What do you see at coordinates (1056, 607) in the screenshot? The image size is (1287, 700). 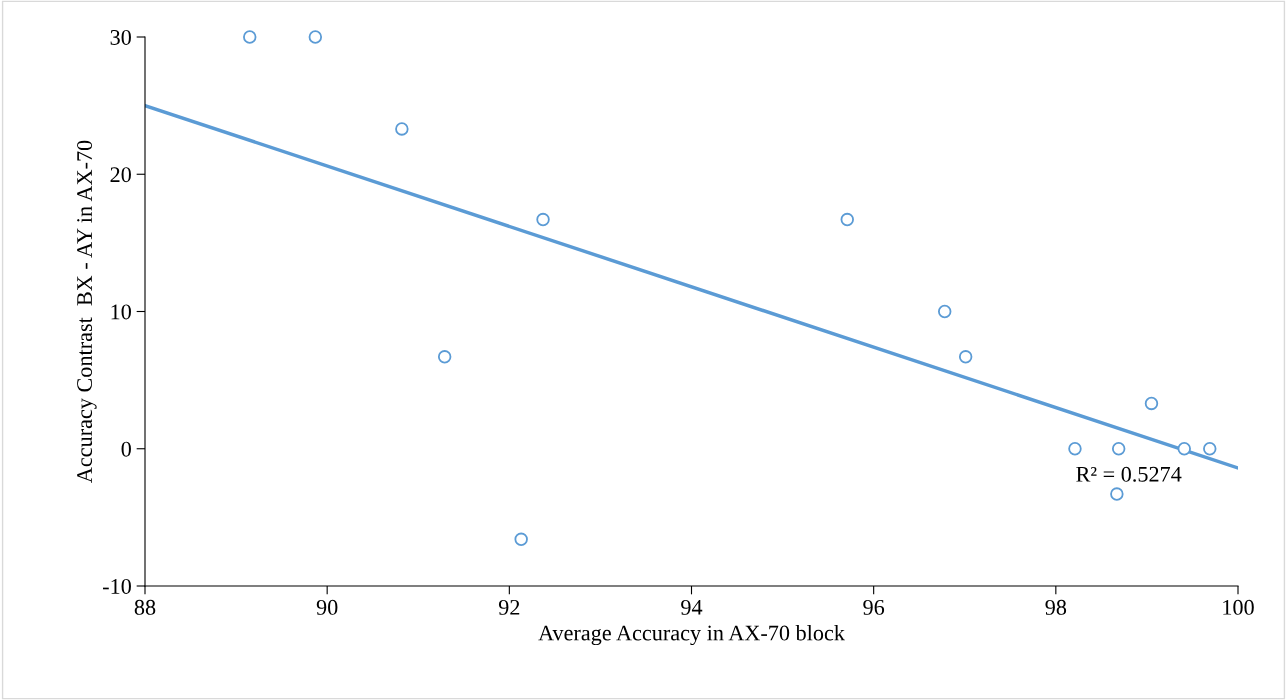 I see `x-tick-label: 98` at bounding box center [1056, 607].